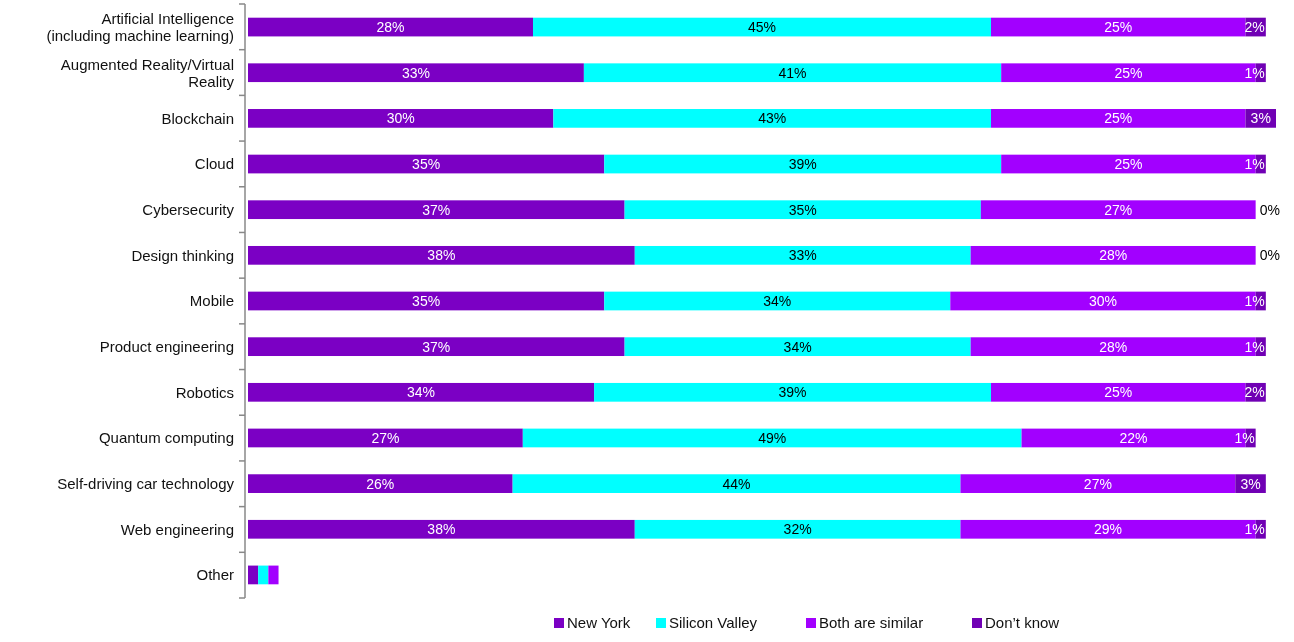 This screenshot has height=642, width=1294. What do you see at coordinates (147, 72) in the screenshot?
I see `y-tick-label: Augmented Reality/Virtual Reality` at bounding box center [147, 72].